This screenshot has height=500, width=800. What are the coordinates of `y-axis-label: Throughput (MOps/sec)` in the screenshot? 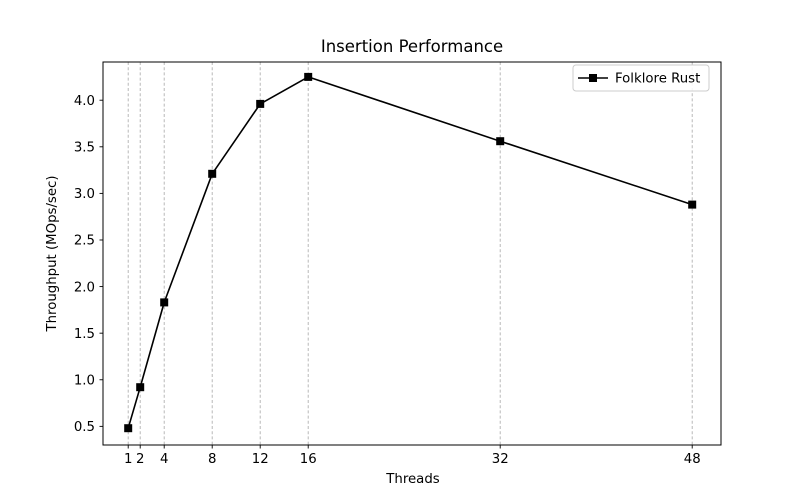 It's located at (52, 253).